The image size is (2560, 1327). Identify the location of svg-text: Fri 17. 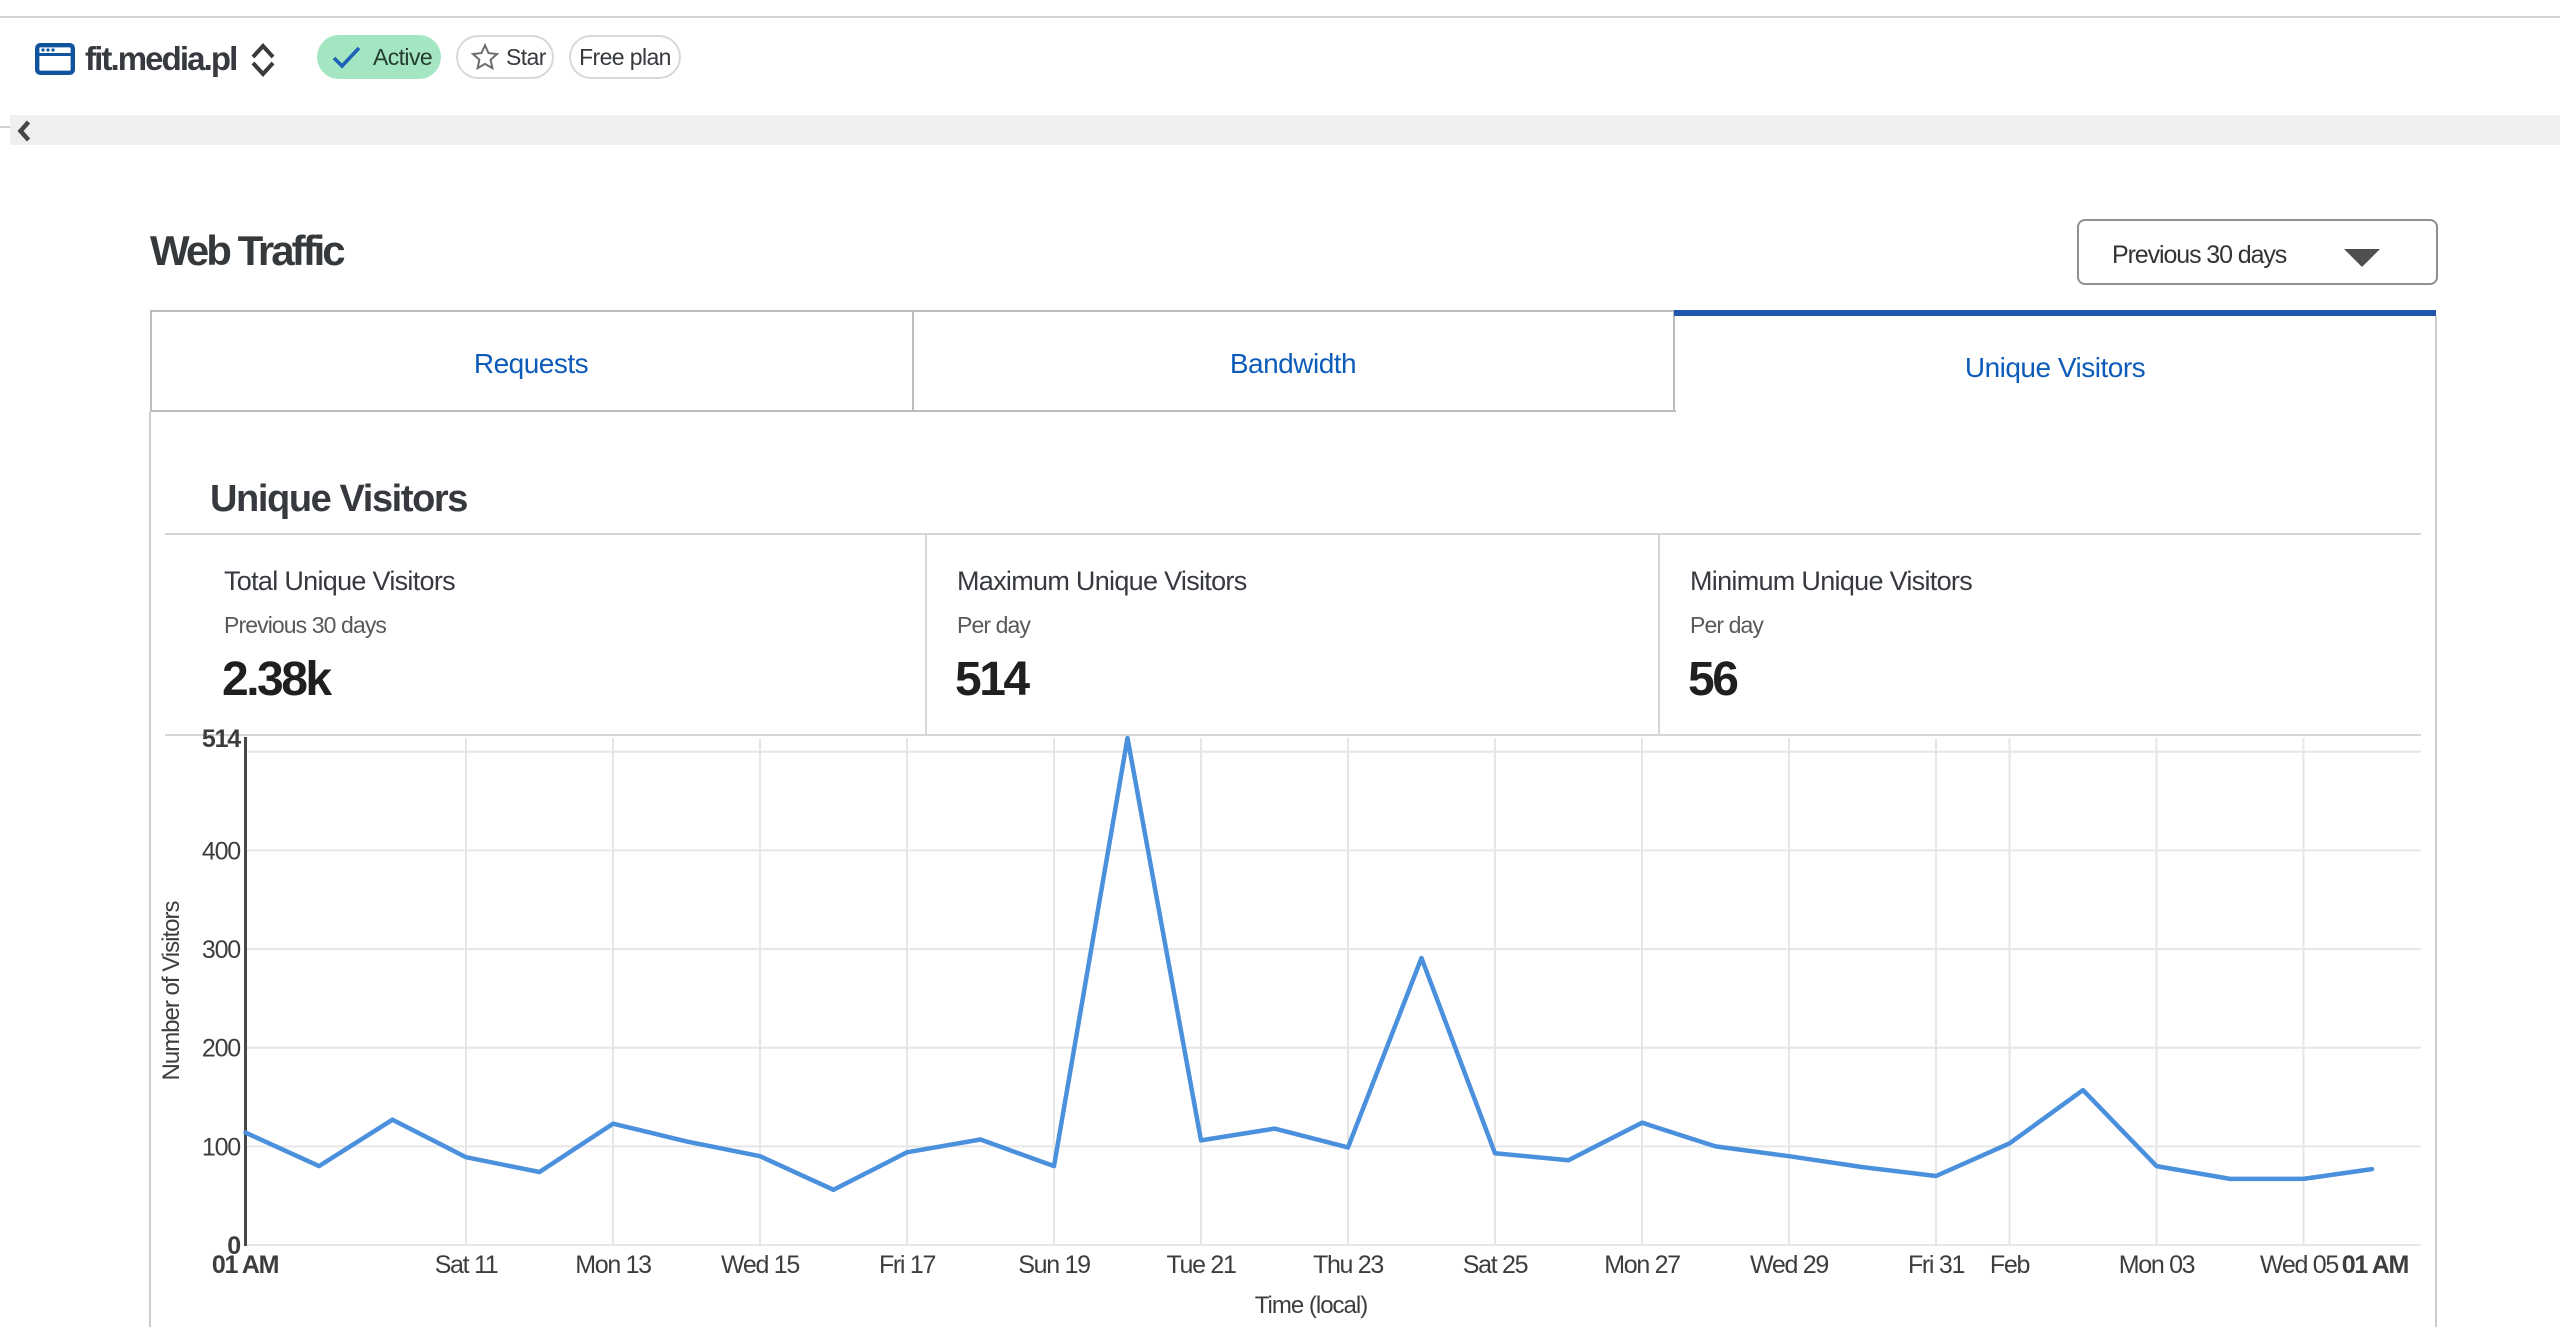
(907, 1265).